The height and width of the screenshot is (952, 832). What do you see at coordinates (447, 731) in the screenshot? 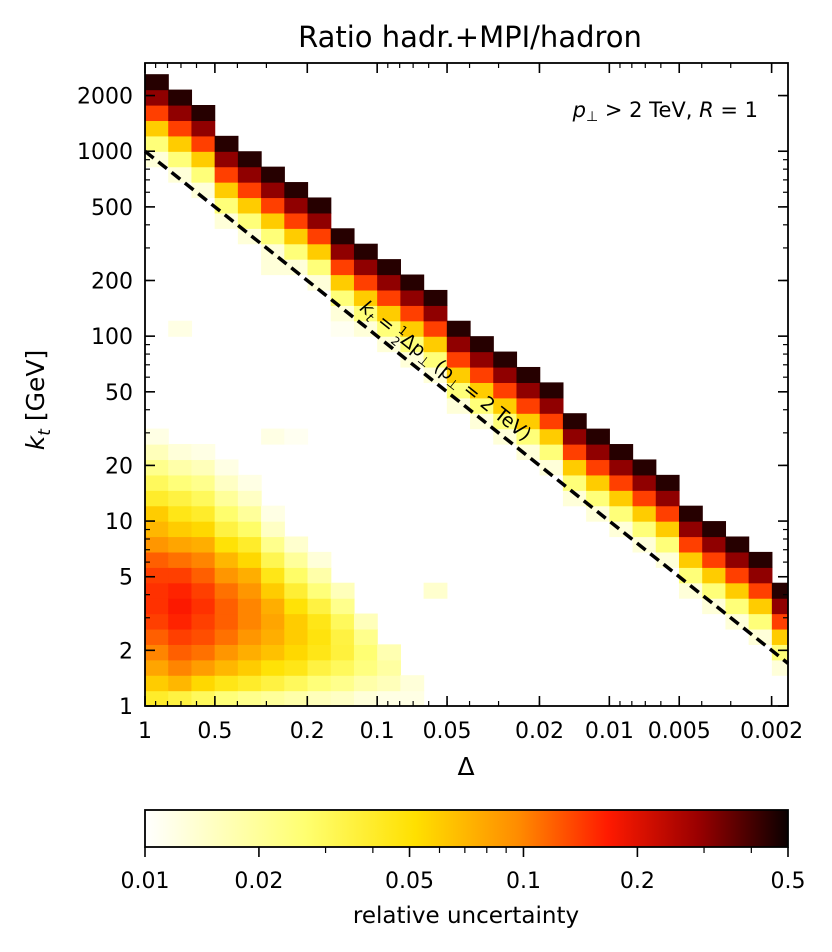
I see `x-tick-label: 0.05` at bounding box center [447, 731].